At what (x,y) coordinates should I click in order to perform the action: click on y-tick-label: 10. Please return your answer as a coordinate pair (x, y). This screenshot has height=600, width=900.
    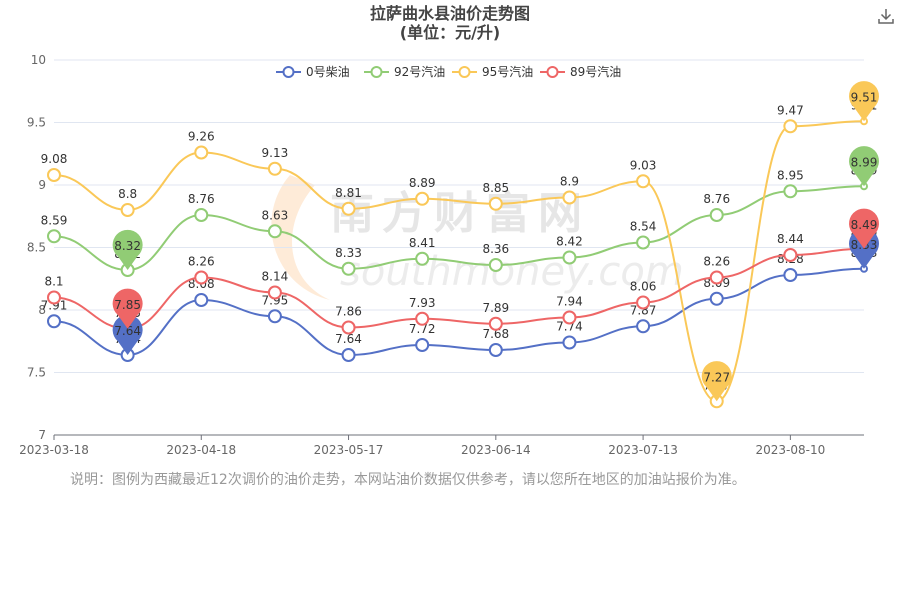
    Looking at the image, I should click on (38, 60).